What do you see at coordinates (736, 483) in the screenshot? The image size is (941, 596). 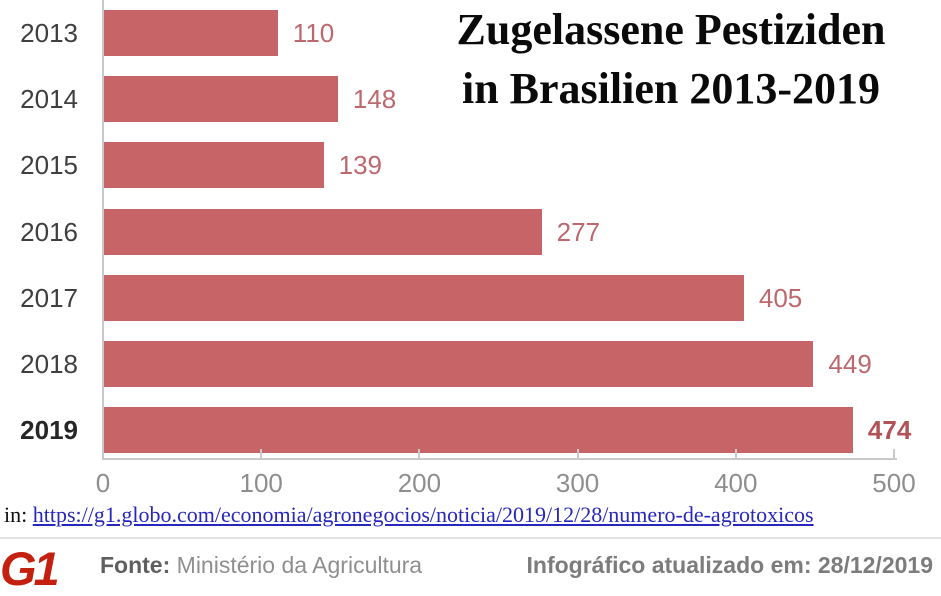 I see `x-axis-tick-label-400: 400` at bounding box center [736, 483].